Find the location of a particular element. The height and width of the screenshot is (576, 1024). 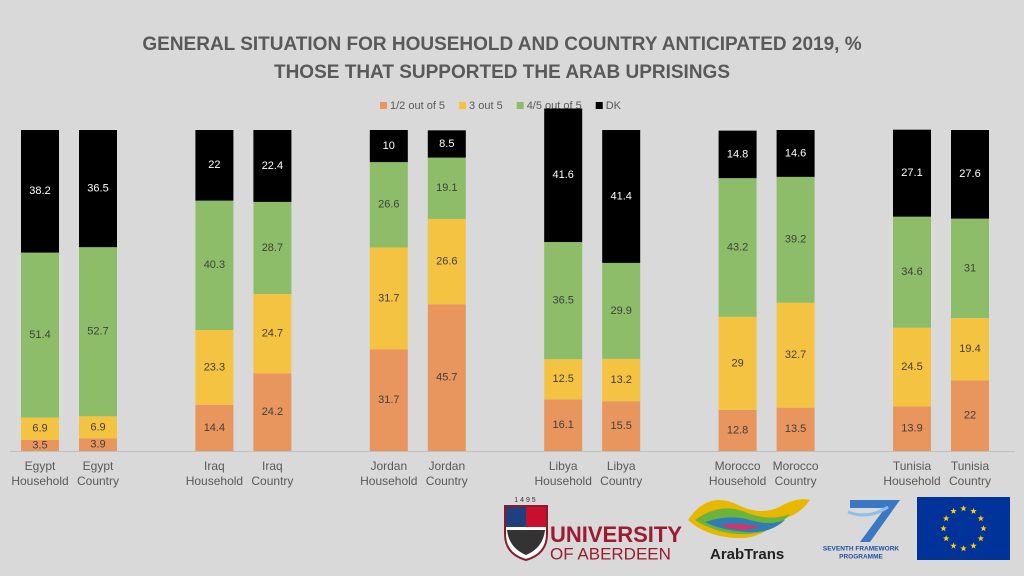

data-label: 14.4 is located at coordinates (214, 428).